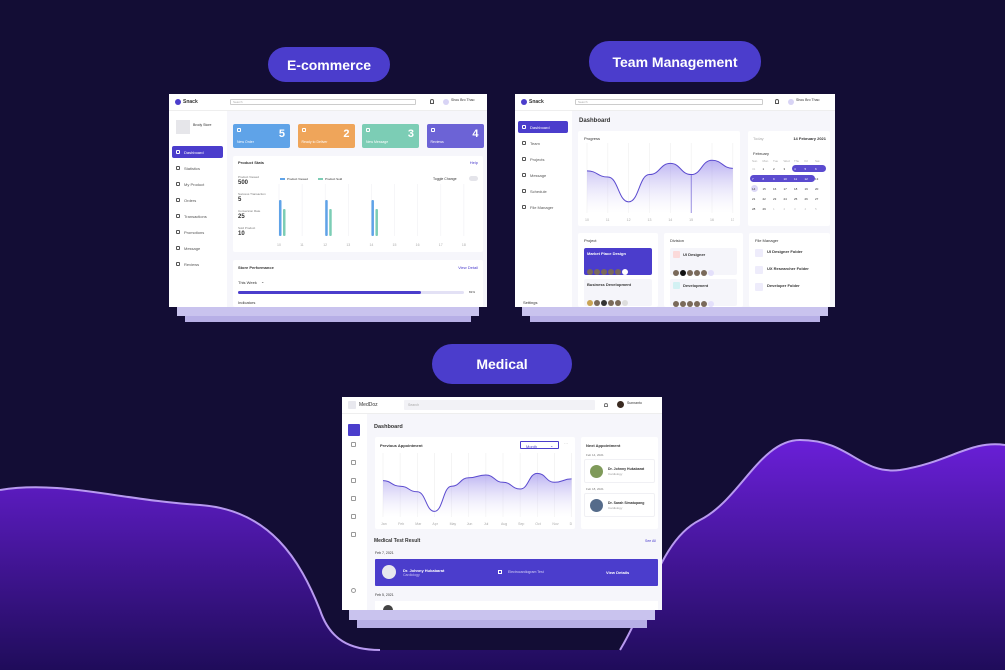 The image size is (1005, 670). I want to click on view-details-button: View Details, so click(618, 572).